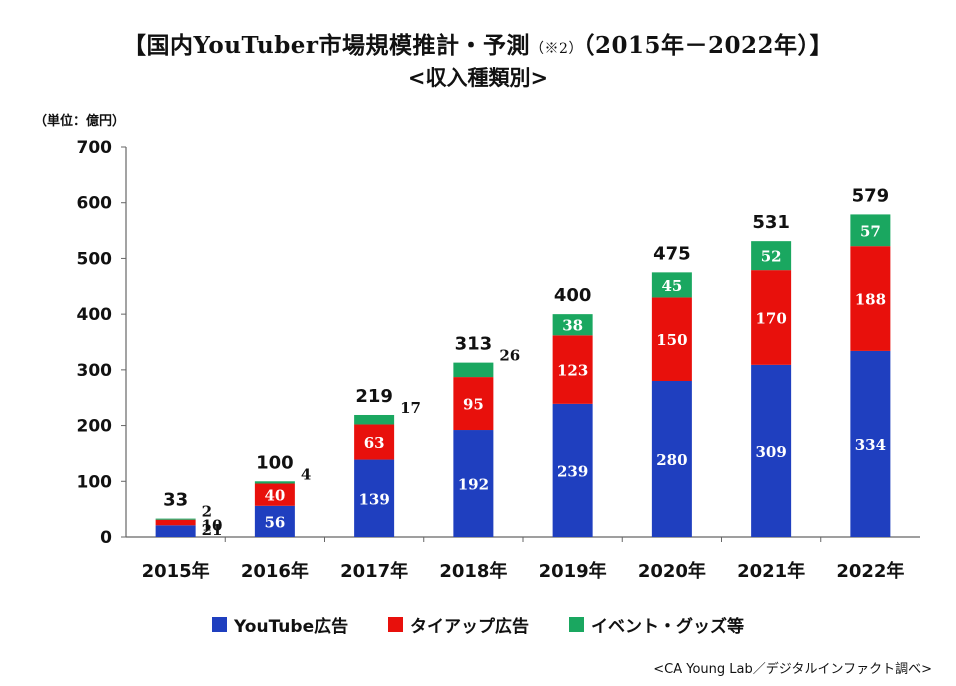 The width and height of the screenshot is (956, 686). I want to click on data-label-tieup: 170, so click(770, 318).